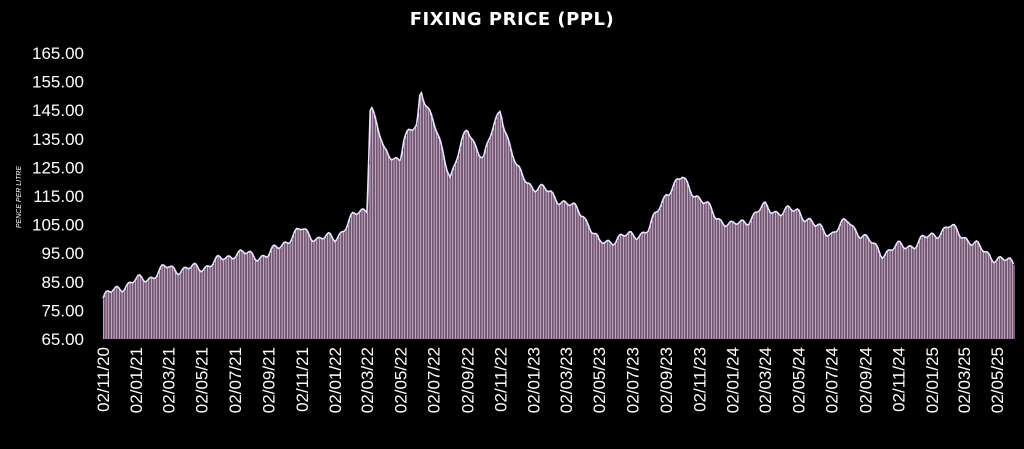 The image size is (1024, 449). I want to click on y-tick-label: 115.00, so click(58, 196).